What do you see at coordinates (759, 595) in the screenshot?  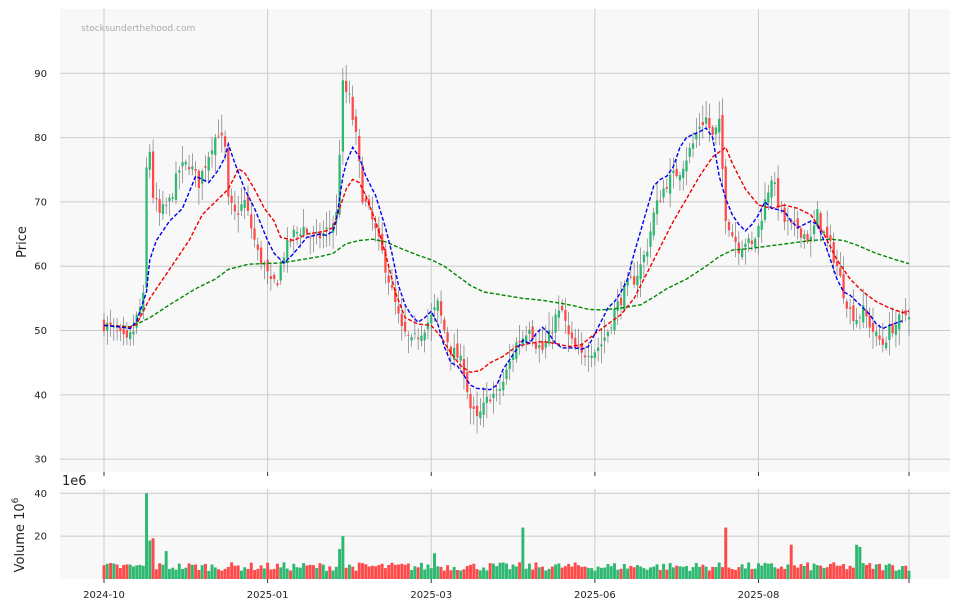 I see `x-tick-label-4: 2025-08` at bounding box center [759, 595].